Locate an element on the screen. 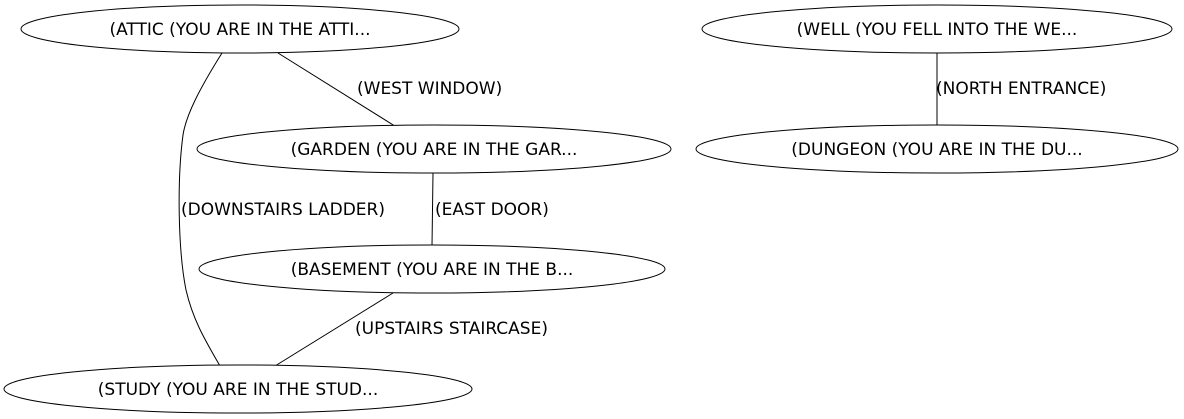  node-garden-shape is located at coordinates (434, 149).